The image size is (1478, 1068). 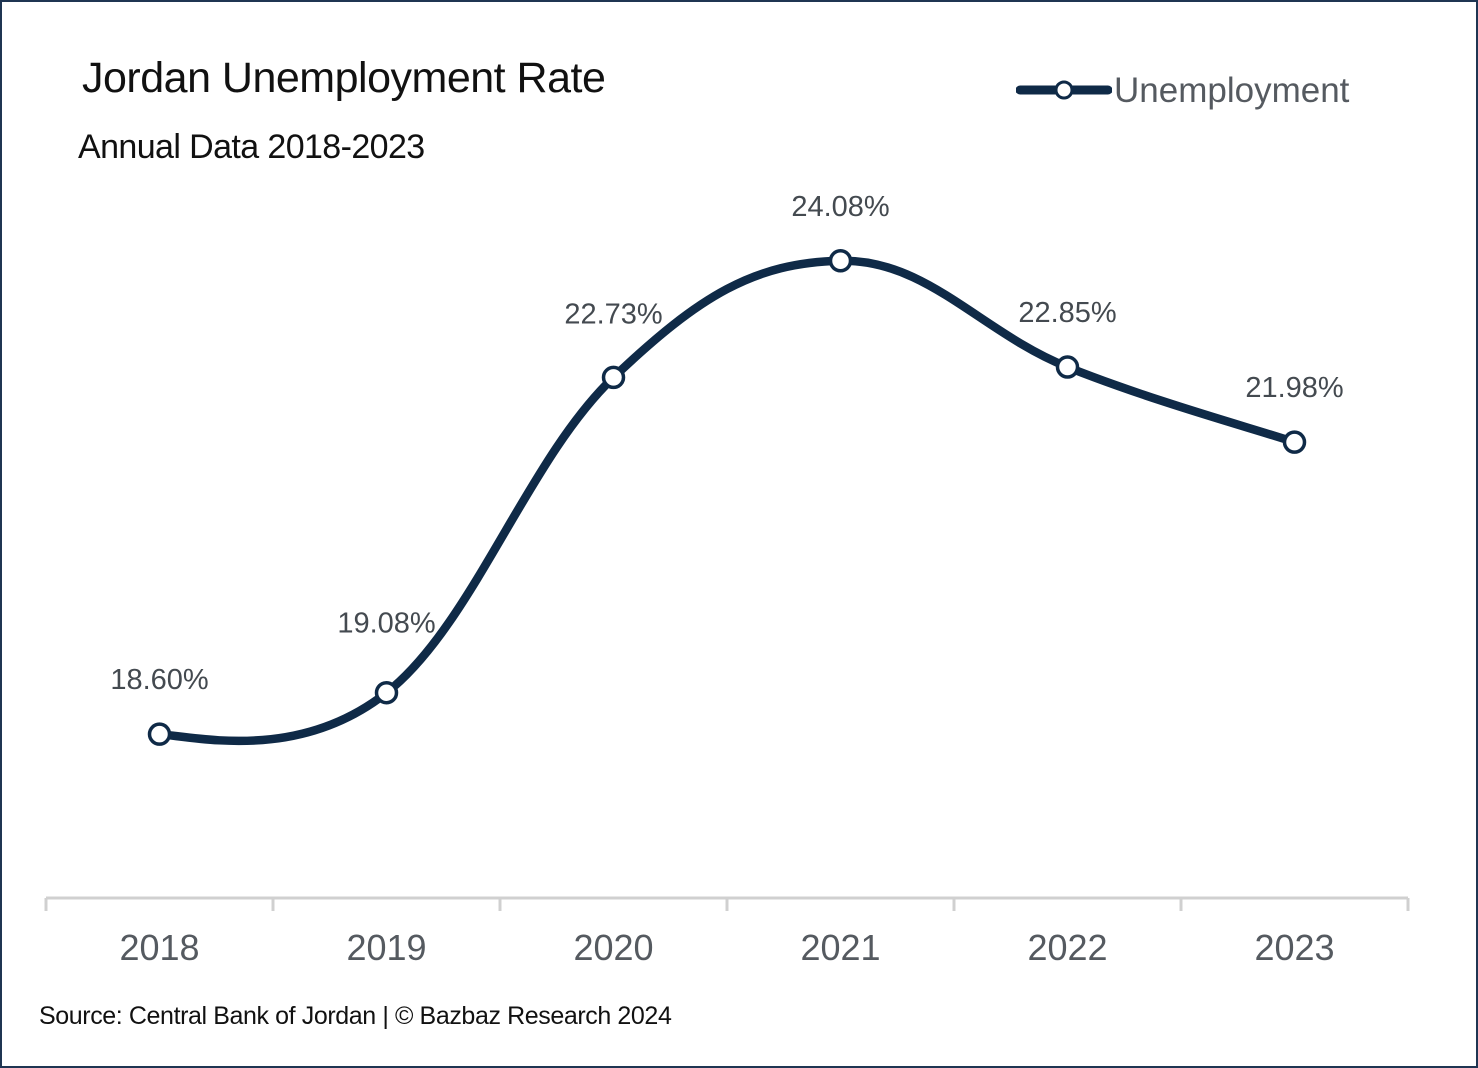 I want to click on x-tick-label-2022: 2022, so click(x=1067, y=947).